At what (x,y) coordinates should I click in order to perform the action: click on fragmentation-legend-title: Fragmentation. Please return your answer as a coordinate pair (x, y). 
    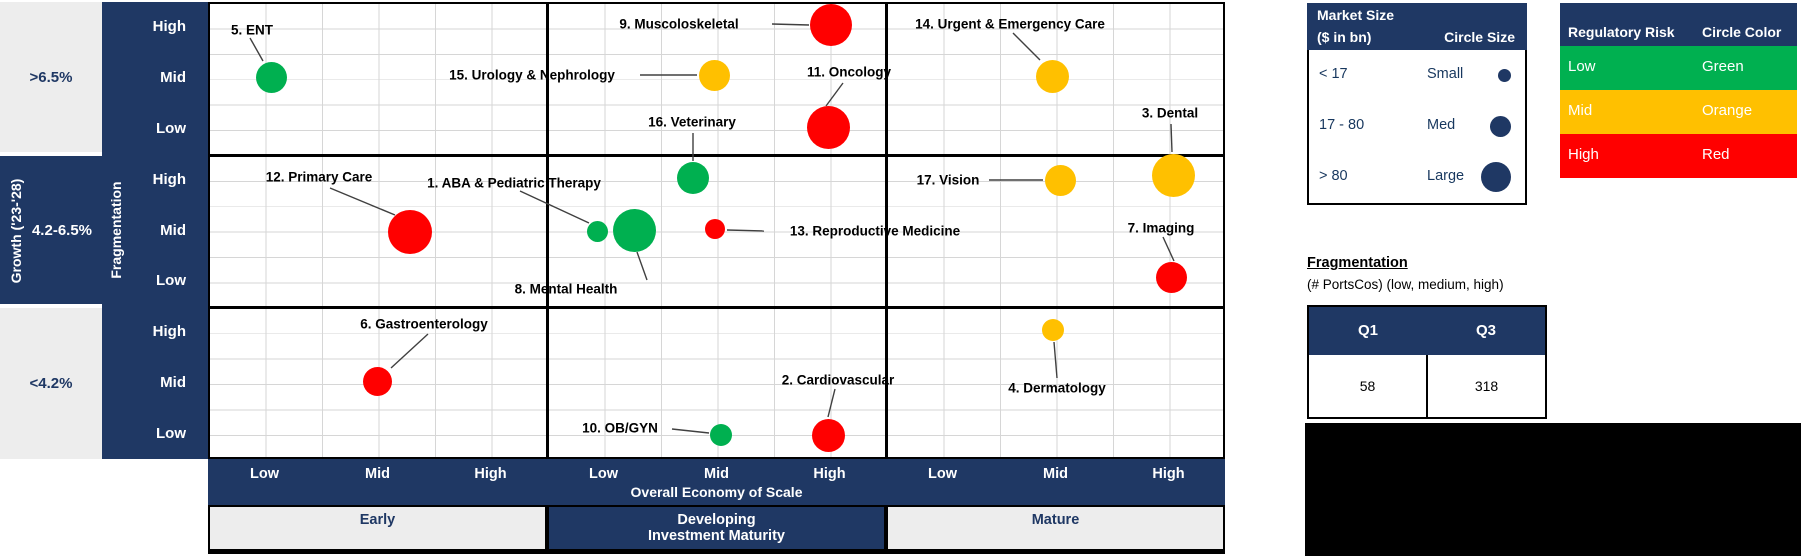
    Looking at the image, I should click on (1357, 263).